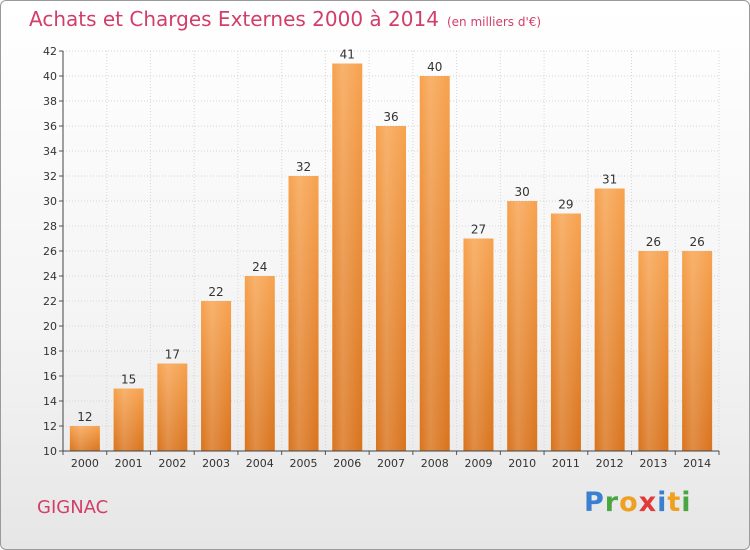  What do you see at coordinates (50, 176) in the screenshot?
I see `y-tick-label: 32` at bounding box center [50, 176].